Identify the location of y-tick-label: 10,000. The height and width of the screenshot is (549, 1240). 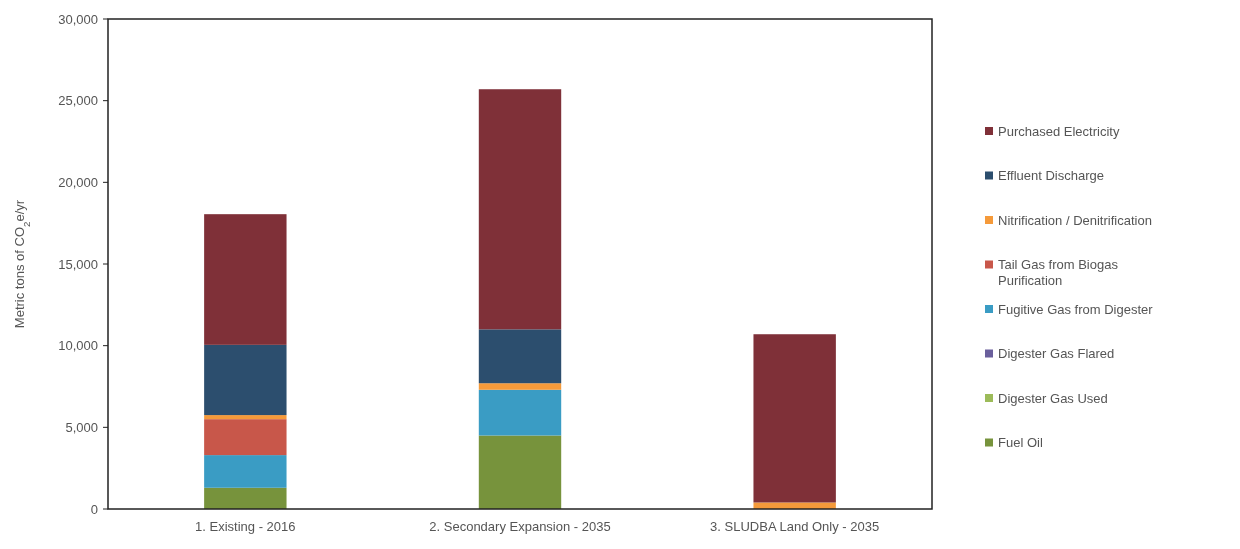
(78, 346).